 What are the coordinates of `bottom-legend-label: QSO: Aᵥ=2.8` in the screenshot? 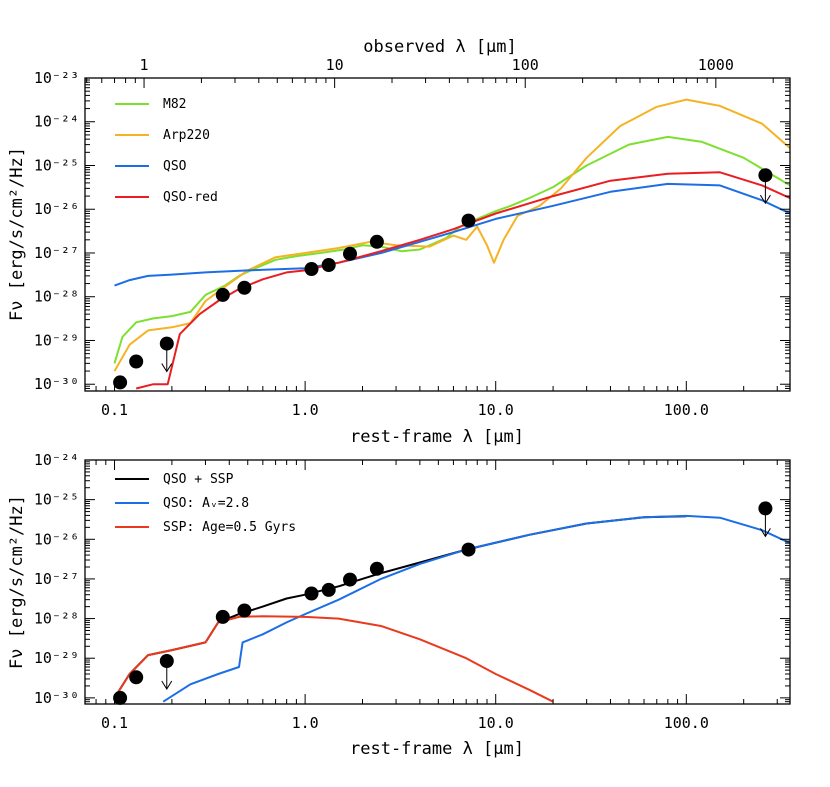 It's located at (206, 503).